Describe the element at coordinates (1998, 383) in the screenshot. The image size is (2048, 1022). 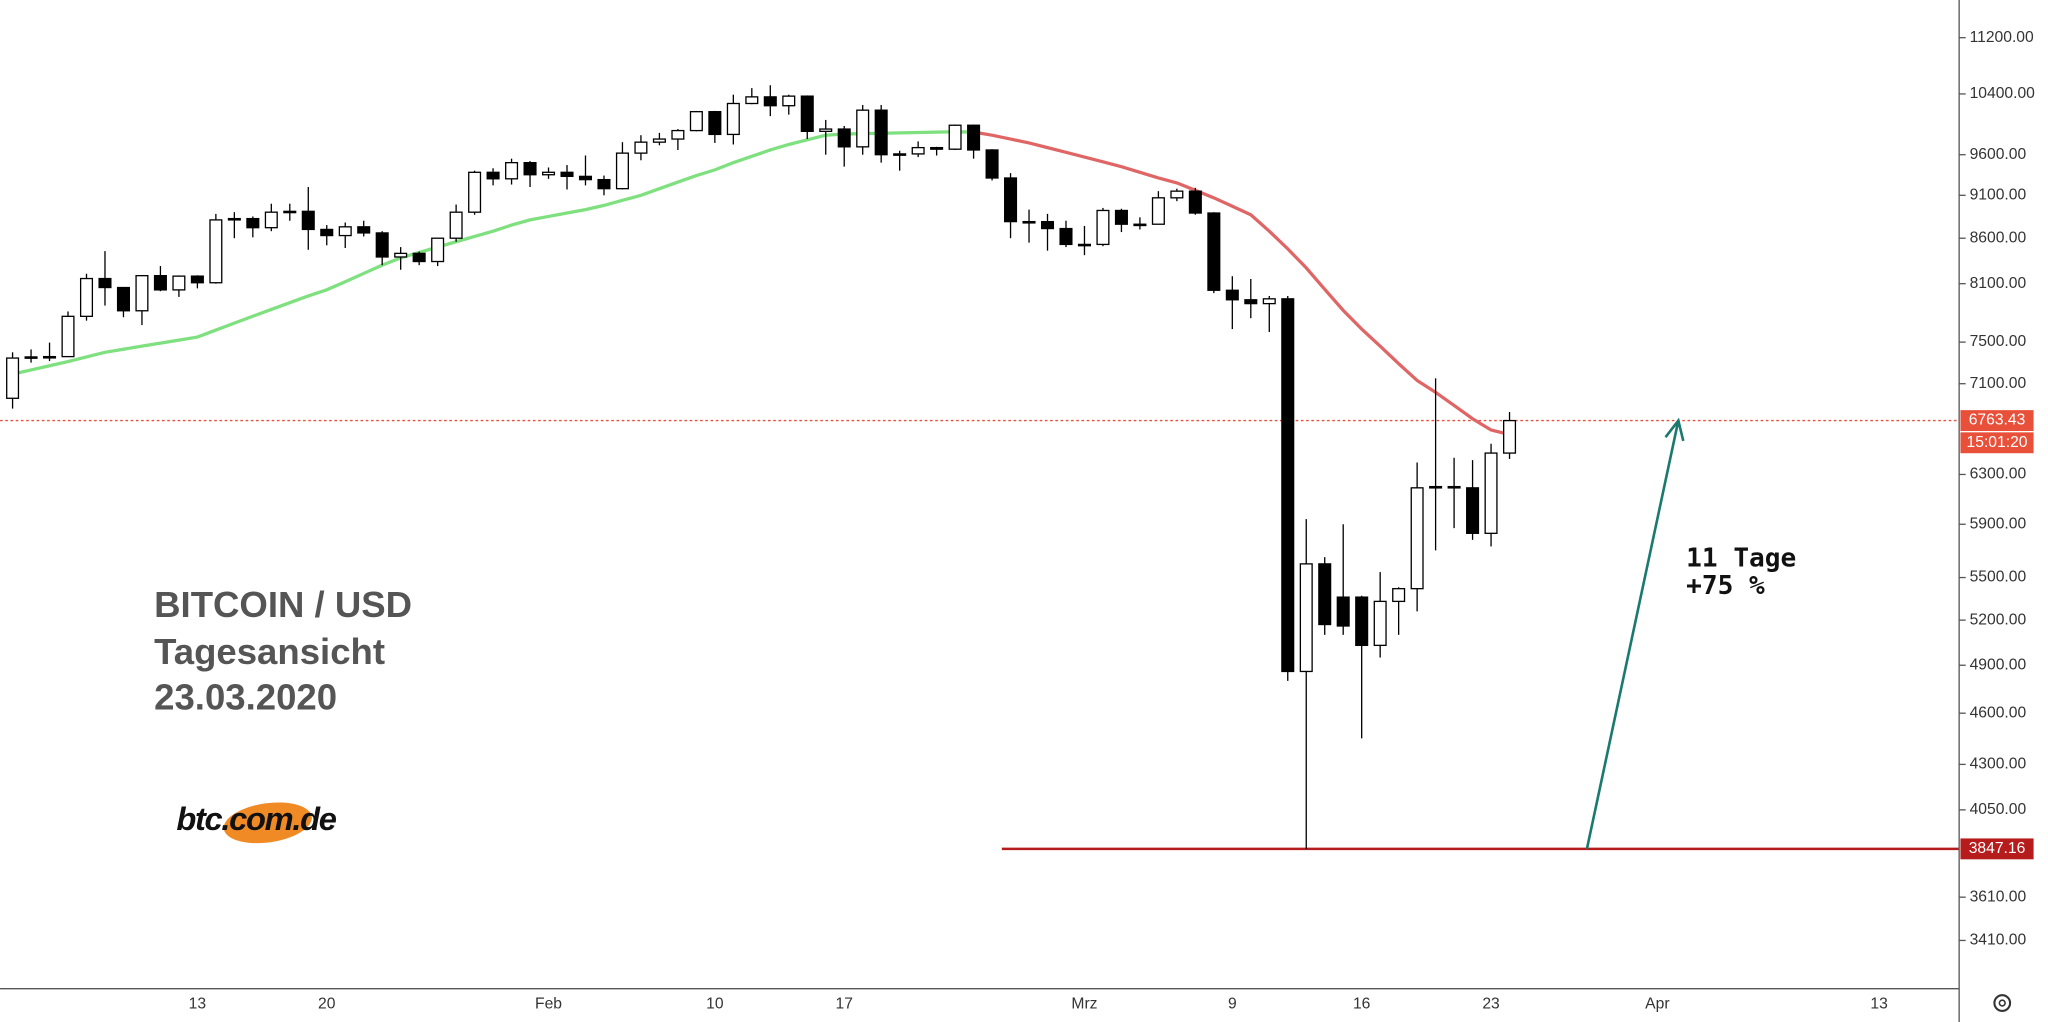
I see `y-tick-label: 7100.00` at that location.